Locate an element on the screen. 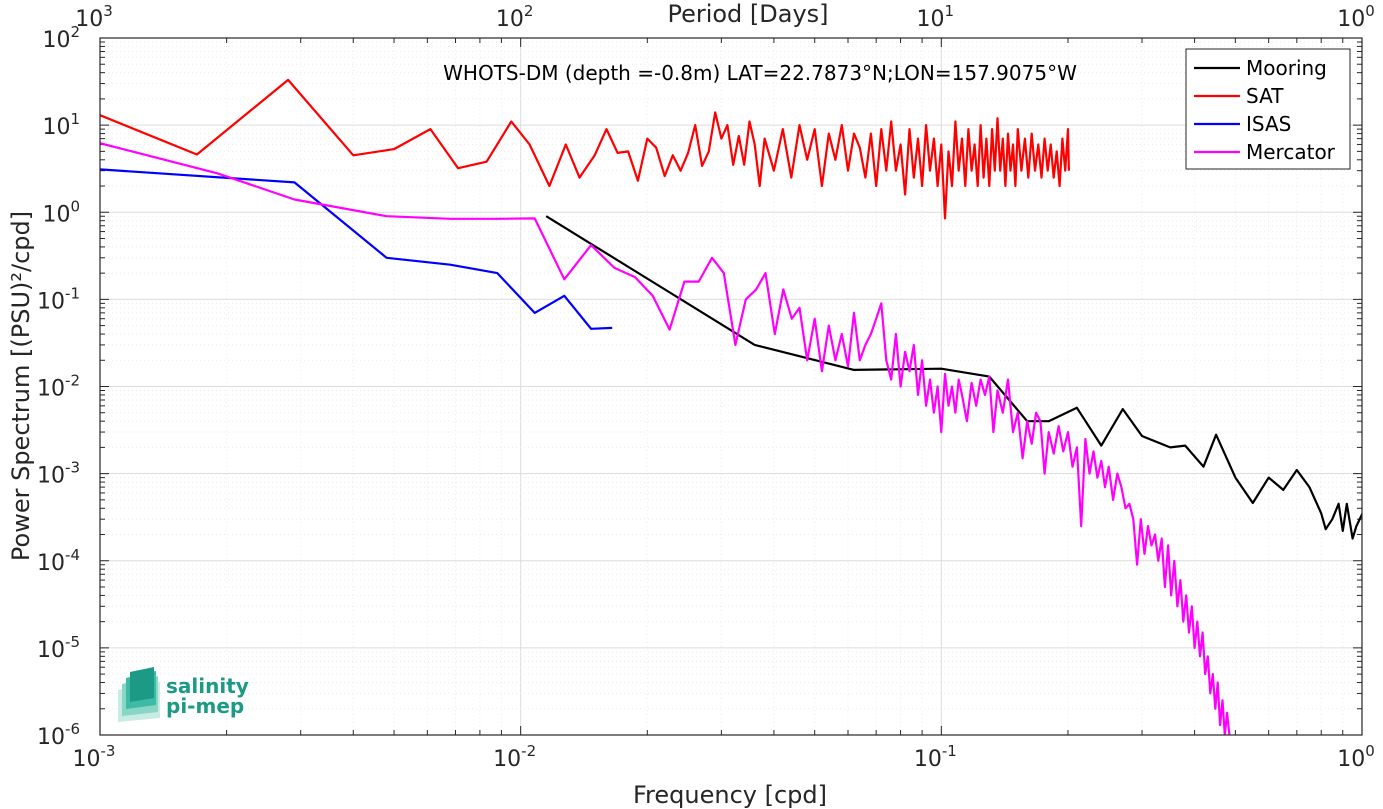 The height and width of the screenshot is (809, 1383). legend-label-mooring: Mooring is located at coordinates (1286, 68).